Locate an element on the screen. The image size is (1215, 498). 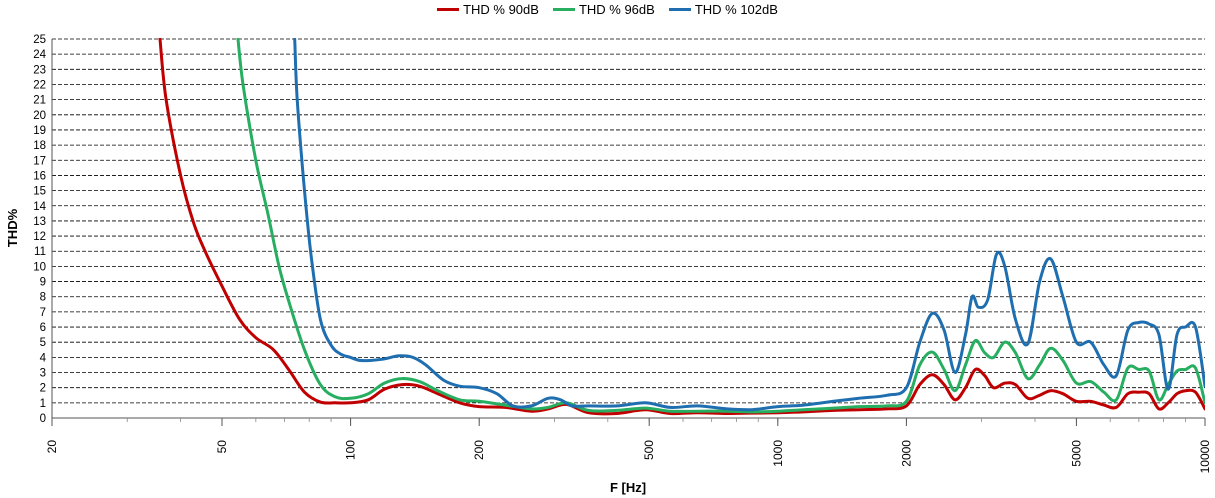
y-tick-label: 21 is located at coordinates (39, 101).